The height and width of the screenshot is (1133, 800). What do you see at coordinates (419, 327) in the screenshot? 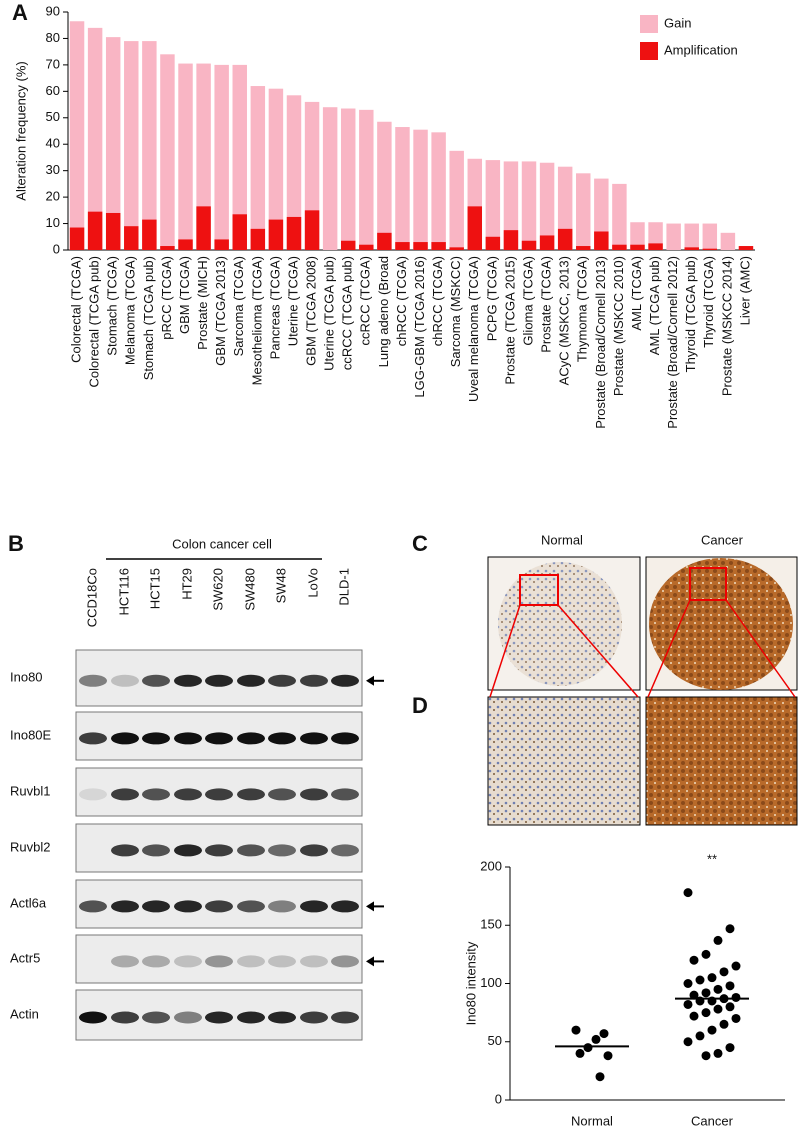
I see `x-tick-label: LGG-GBM (TCGA 2016)` at bounding box center [419, 327].